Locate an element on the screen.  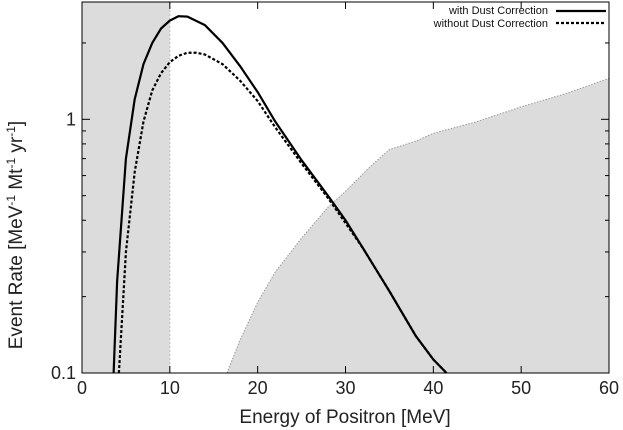
x-tick-label: 30 is located at coordinates (345, 388).